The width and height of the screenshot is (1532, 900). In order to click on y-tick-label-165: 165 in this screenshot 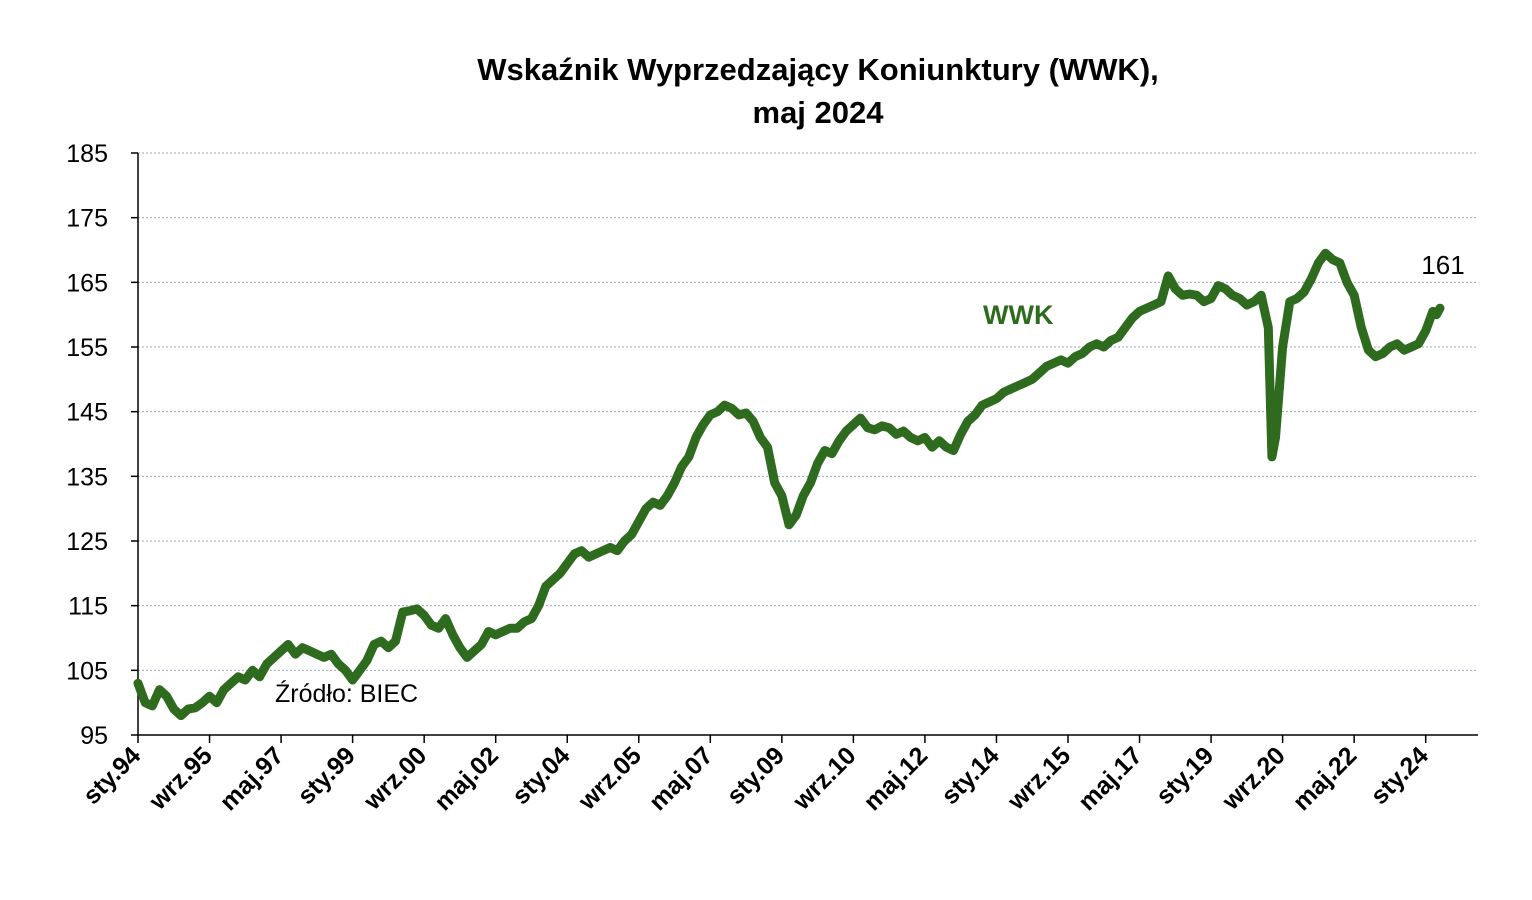, I will do `click(87, 283)`.